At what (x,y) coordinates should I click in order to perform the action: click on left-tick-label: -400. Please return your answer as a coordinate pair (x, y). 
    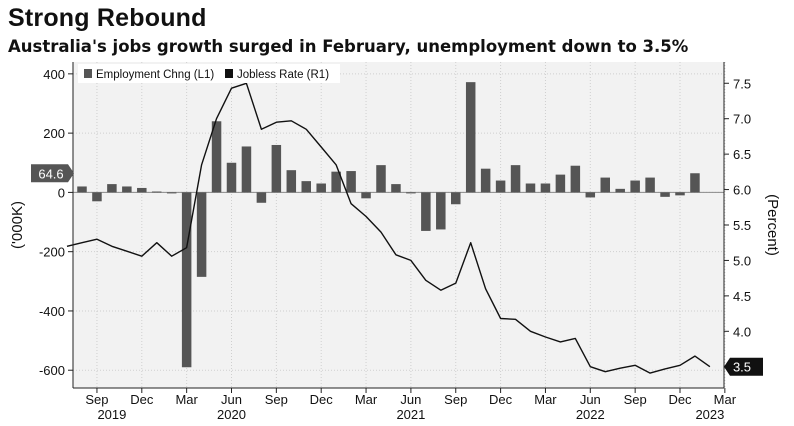
    Looking at the image, I should click on (52, 311).